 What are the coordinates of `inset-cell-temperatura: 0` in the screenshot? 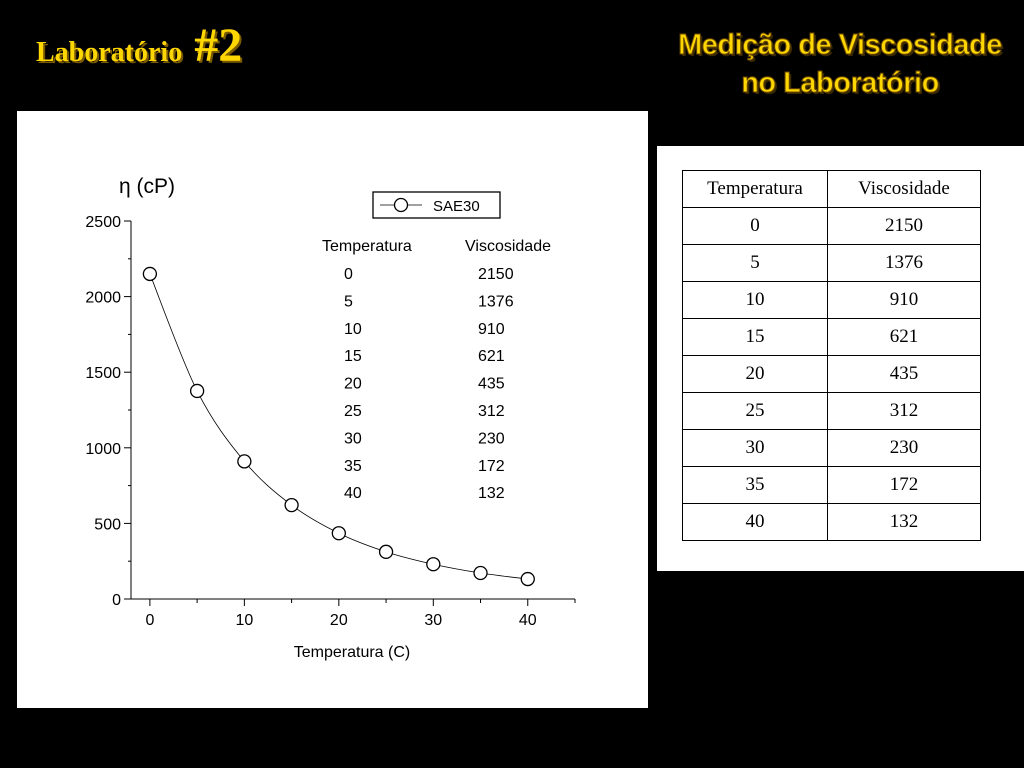 It's located at (348, 274).